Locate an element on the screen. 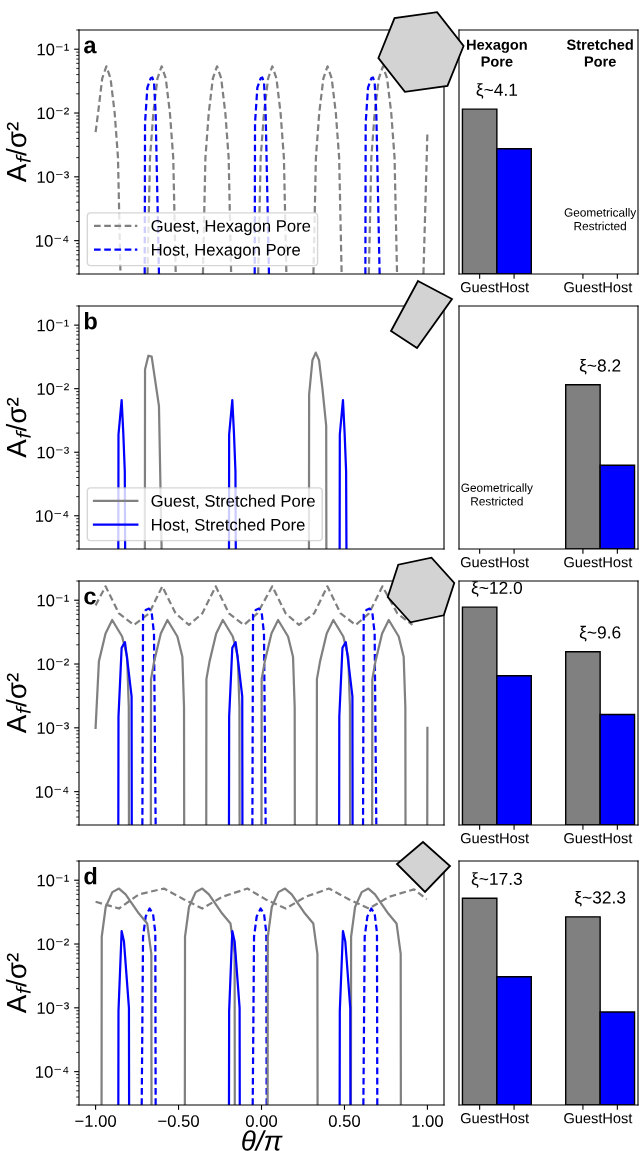 Image resolution: width=642 pixels, height=1151 pixels. x-tick-label: 0.00 is located at coordinates (261, 1121).